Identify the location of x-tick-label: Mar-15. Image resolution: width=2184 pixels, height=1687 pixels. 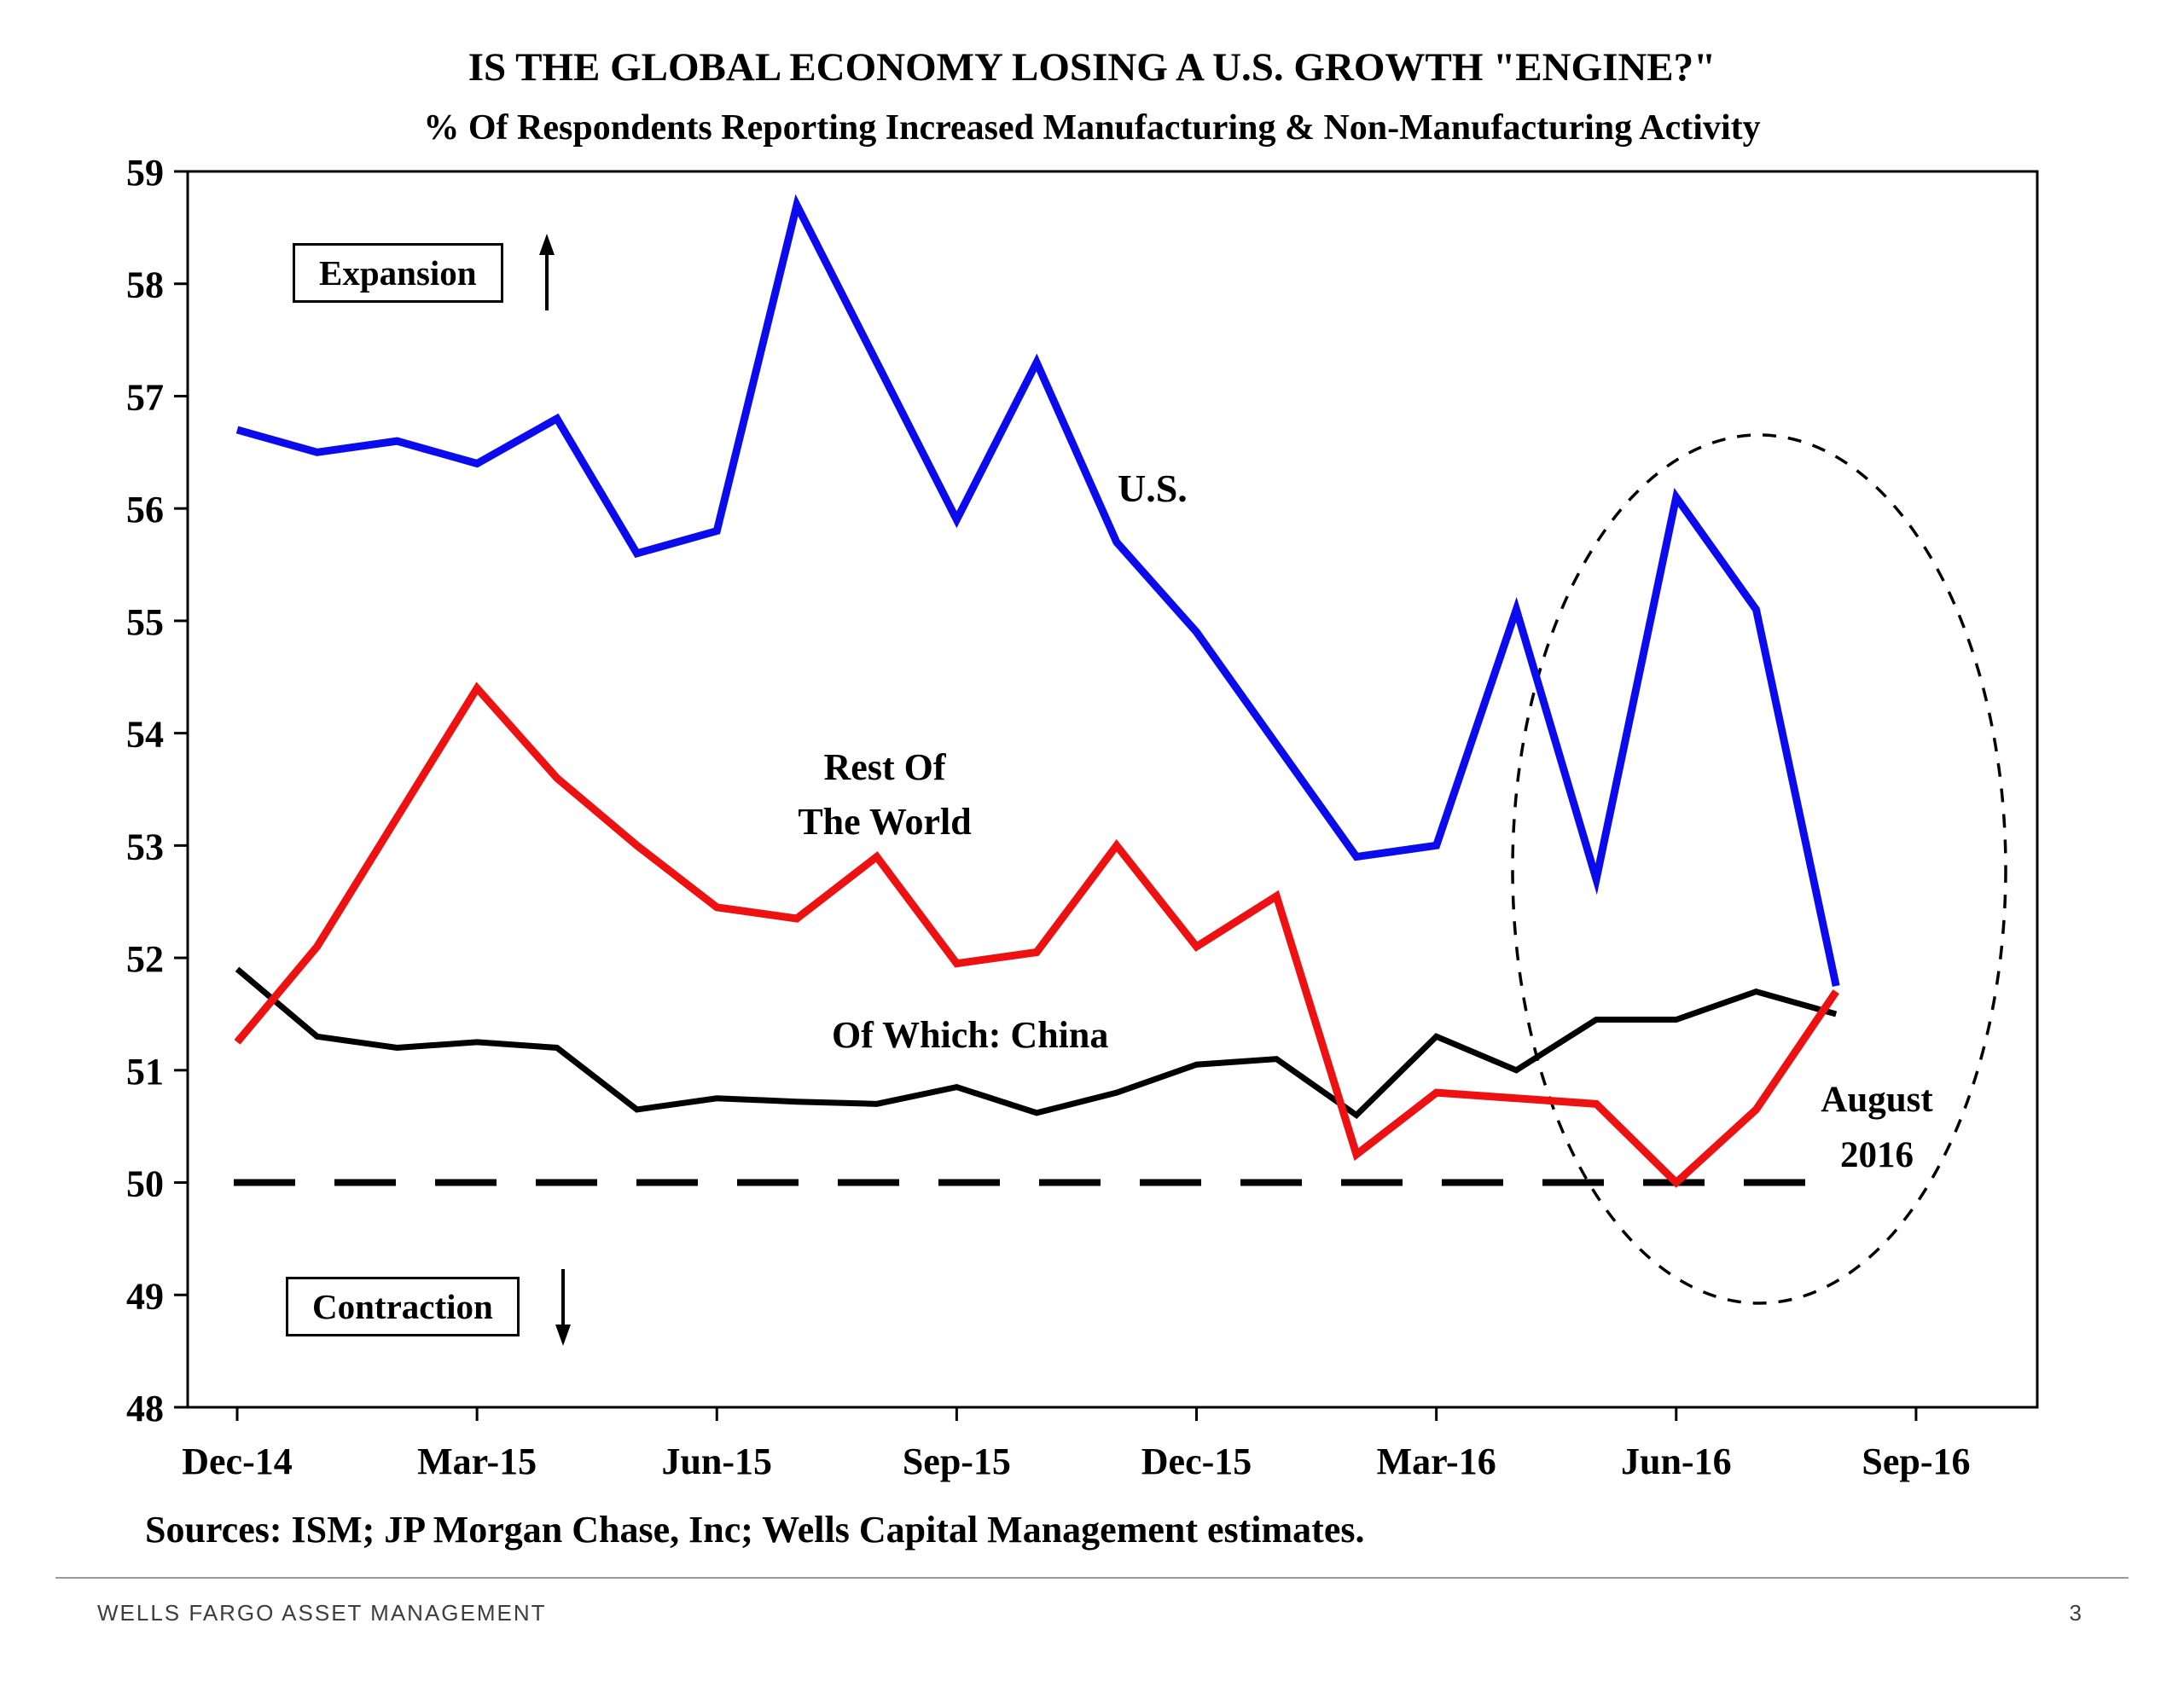
(477, 1461).